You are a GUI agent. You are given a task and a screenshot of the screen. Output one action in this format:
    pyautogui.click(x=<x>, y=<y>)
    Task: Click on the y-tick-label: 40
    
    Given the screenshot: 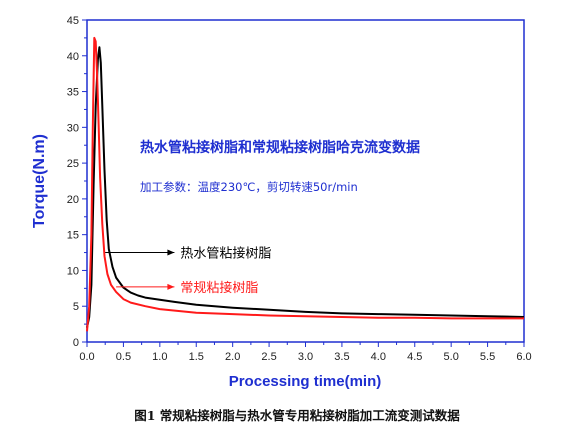 What is the action you would take?
    pyautogui.click(x=73, y=57)
    